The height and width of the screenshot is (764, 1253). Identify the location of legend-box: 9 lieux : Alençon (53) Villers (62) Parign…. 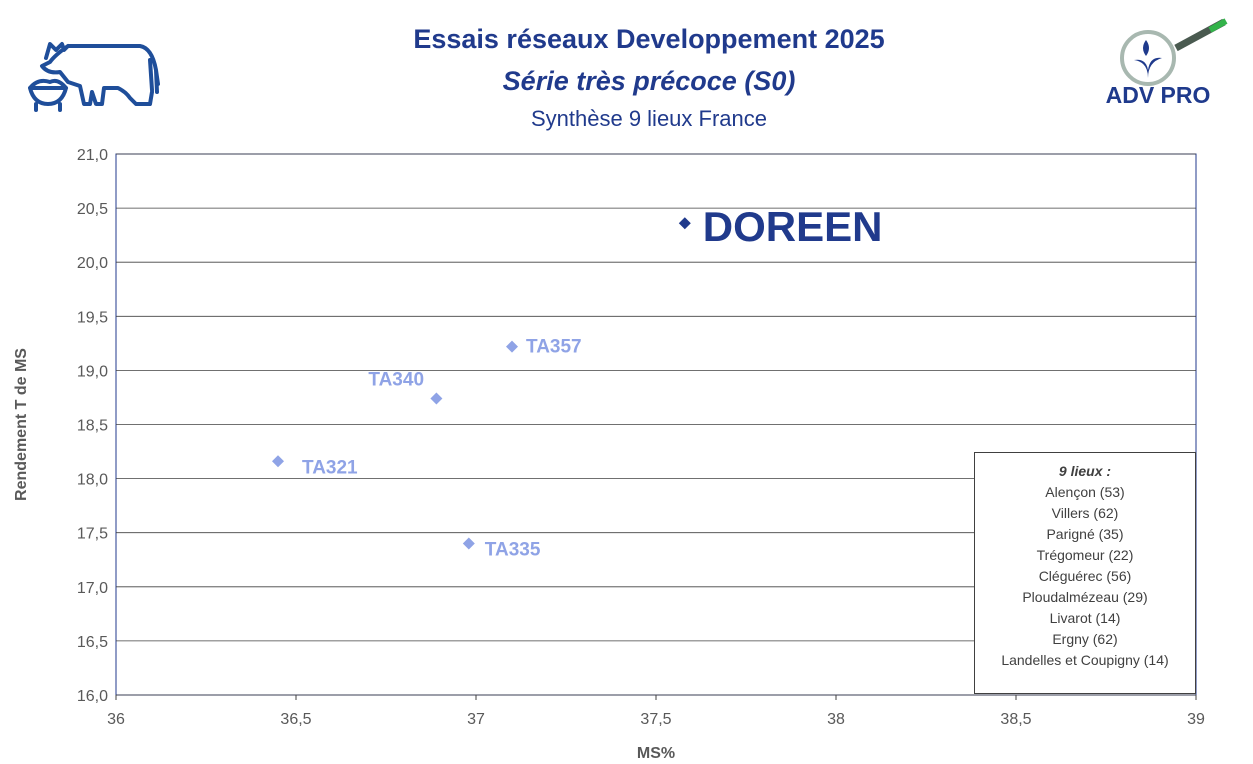
(1085, 573).